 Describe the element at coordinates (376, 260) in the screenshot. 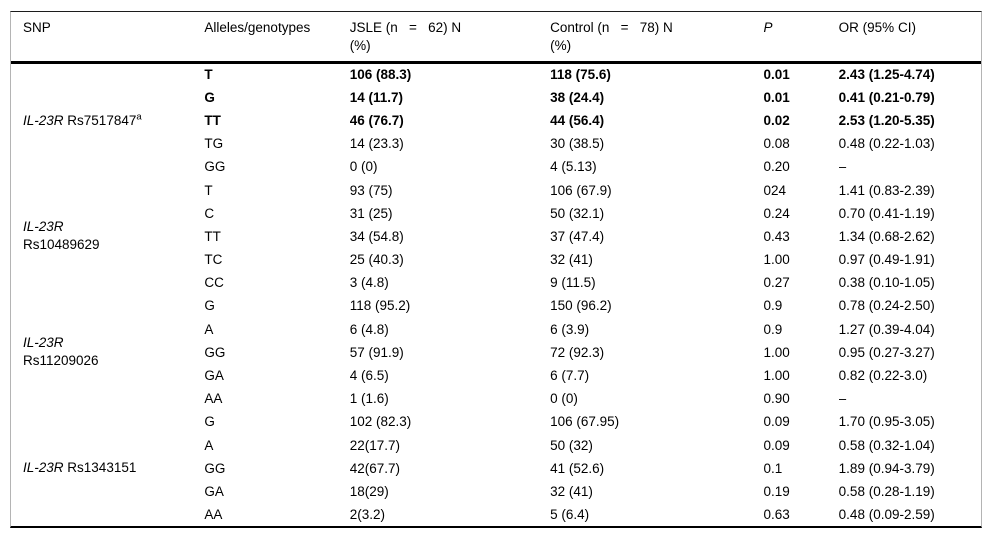

I see `jsle-cell: 25 (40.3)` at that location.